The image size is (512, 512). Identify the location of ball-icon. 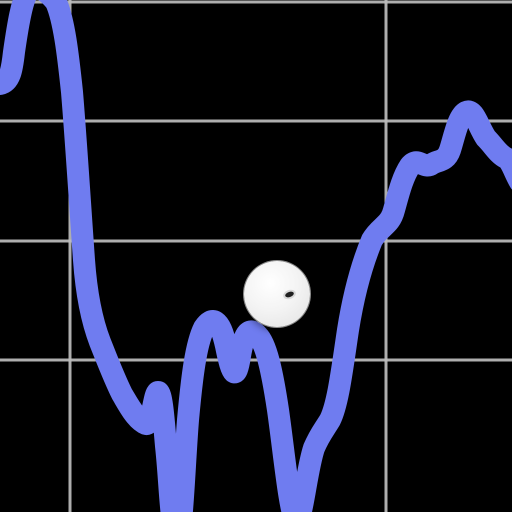
(277, 294).